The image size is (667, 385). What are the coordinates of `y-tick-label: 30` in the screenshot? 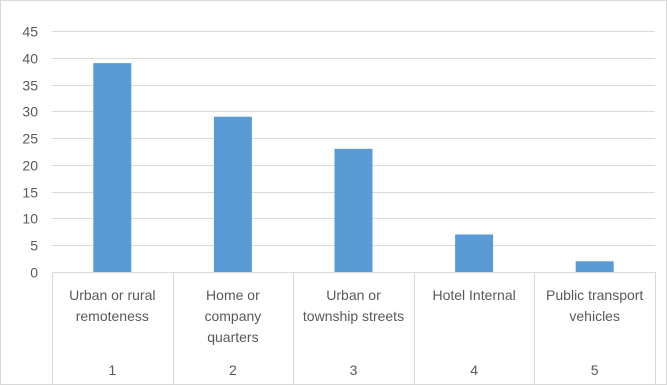 It's located at (30, 112).